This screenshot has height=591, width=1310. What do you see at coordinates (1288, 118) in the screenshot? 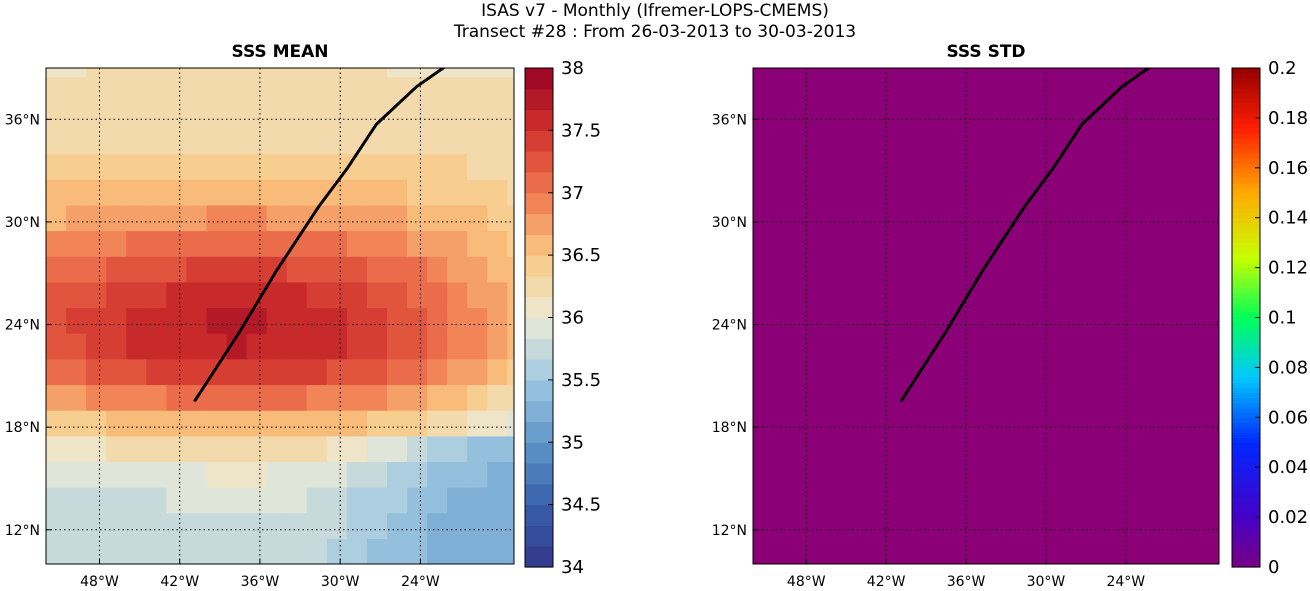
I see `colorbar-tick-label: 0.18` at bounding box center [1288, 118].